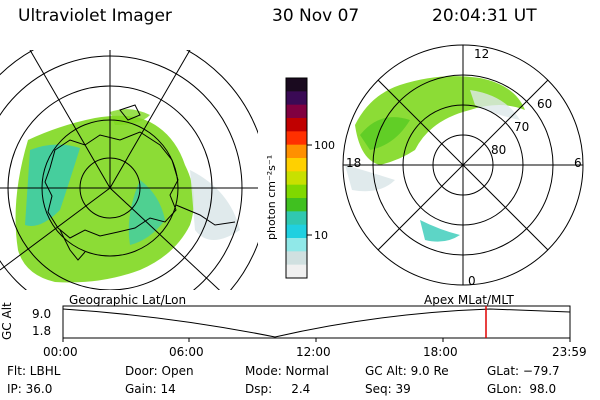 This screenshot has height=400, width=600. I want to click on info-filter: Flt: LBHL, so click(34, 371).